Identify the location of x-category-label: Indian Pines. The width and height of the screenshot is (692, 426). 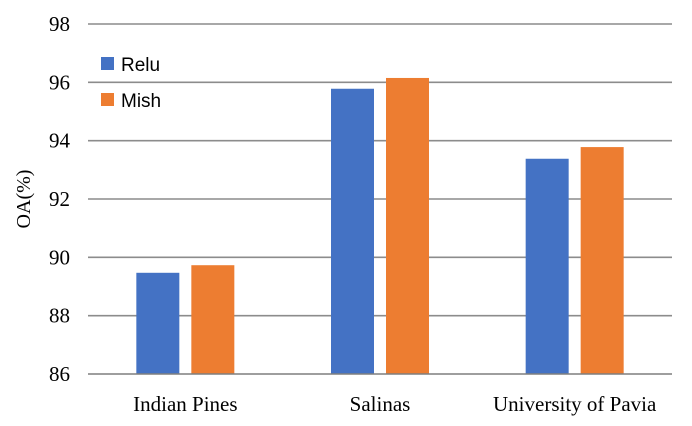
(185, 404).